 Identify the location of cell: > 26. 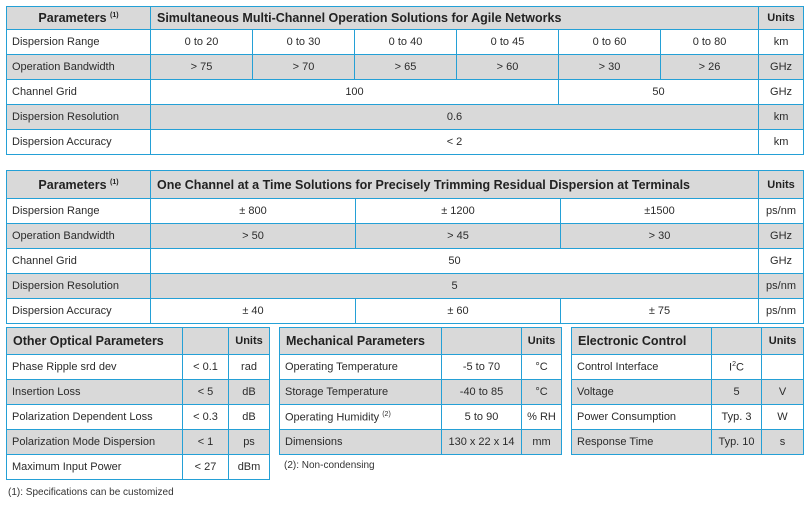
(709, 67).